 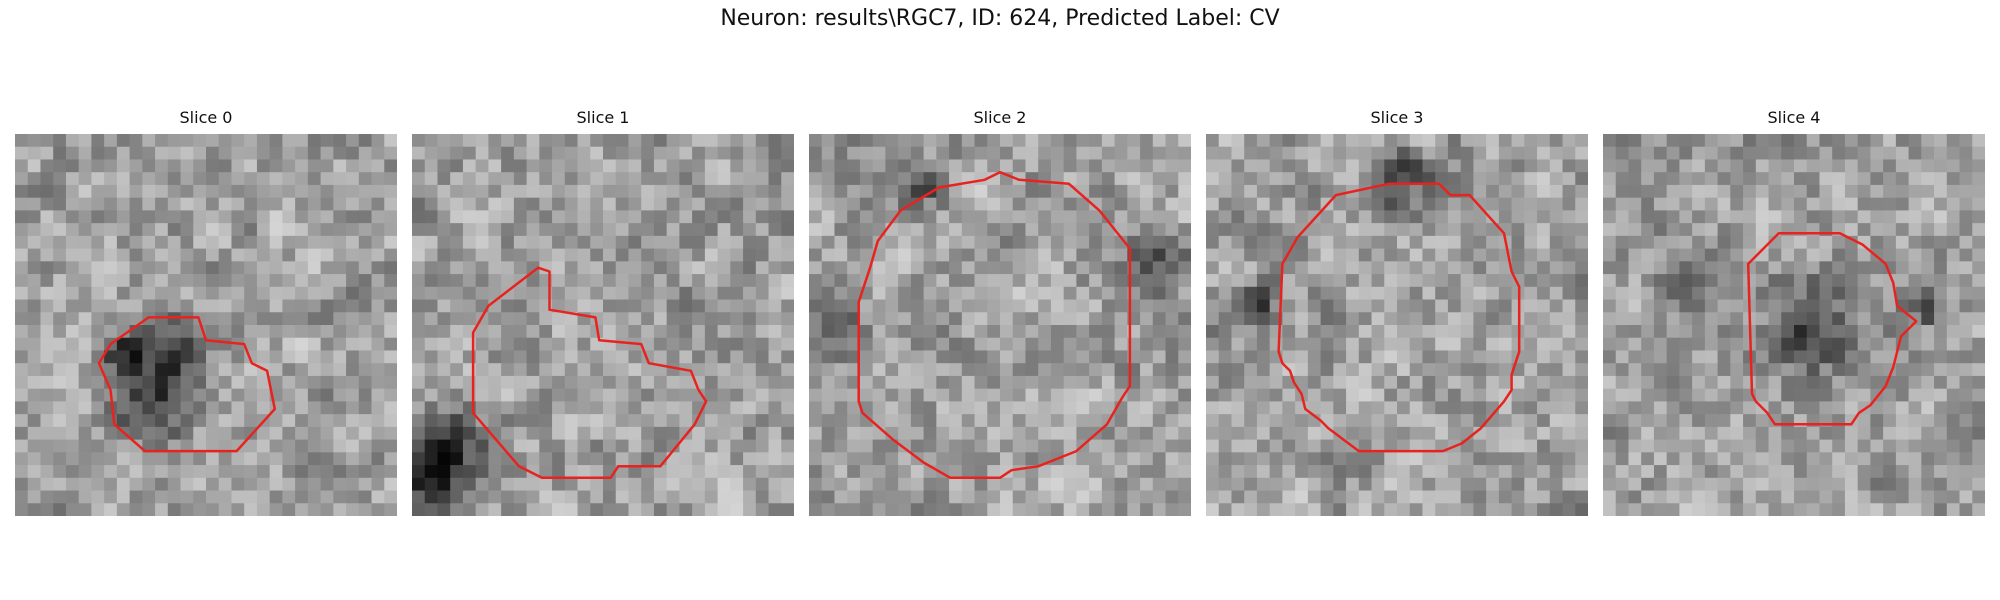 I want to click on slice-panel-1: Slice 1, so click(x=603, y=313).